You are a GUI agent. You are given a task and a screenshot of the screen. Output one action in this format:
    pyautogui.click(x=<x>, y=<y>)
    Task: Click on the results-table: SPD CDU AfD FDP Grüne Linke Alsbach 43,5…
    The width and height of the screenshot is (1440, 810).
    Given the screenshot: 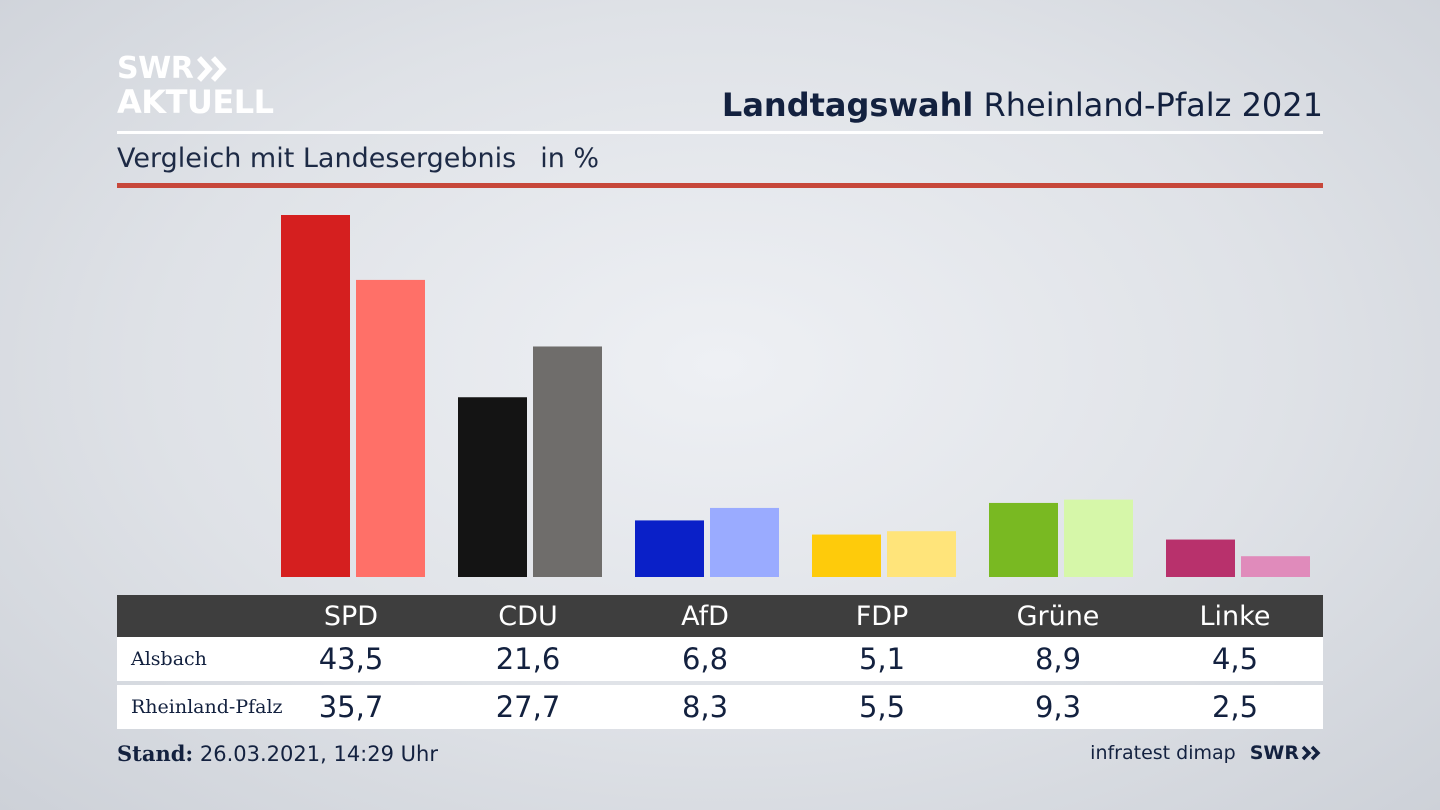 What is the action you would take?
    pyautogui.click(x=720, y=662)
    